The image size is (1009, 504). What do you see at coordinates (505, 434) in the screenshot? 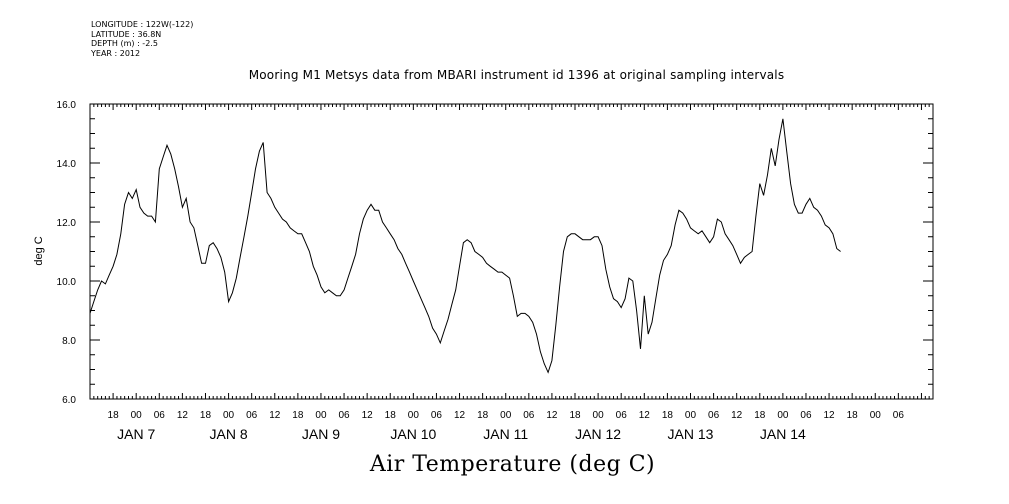
I see `x-day-label: JAN 11` at bounding box center [505, 434].